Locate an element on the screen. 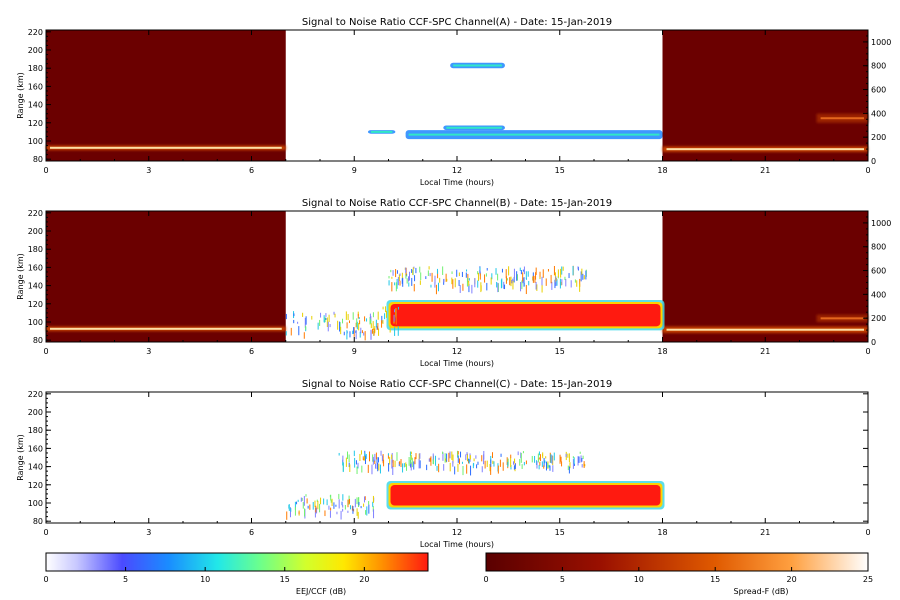 The image size is (900, 600). colorbar-tick-label: 10 is located at coordinates (639, 579).